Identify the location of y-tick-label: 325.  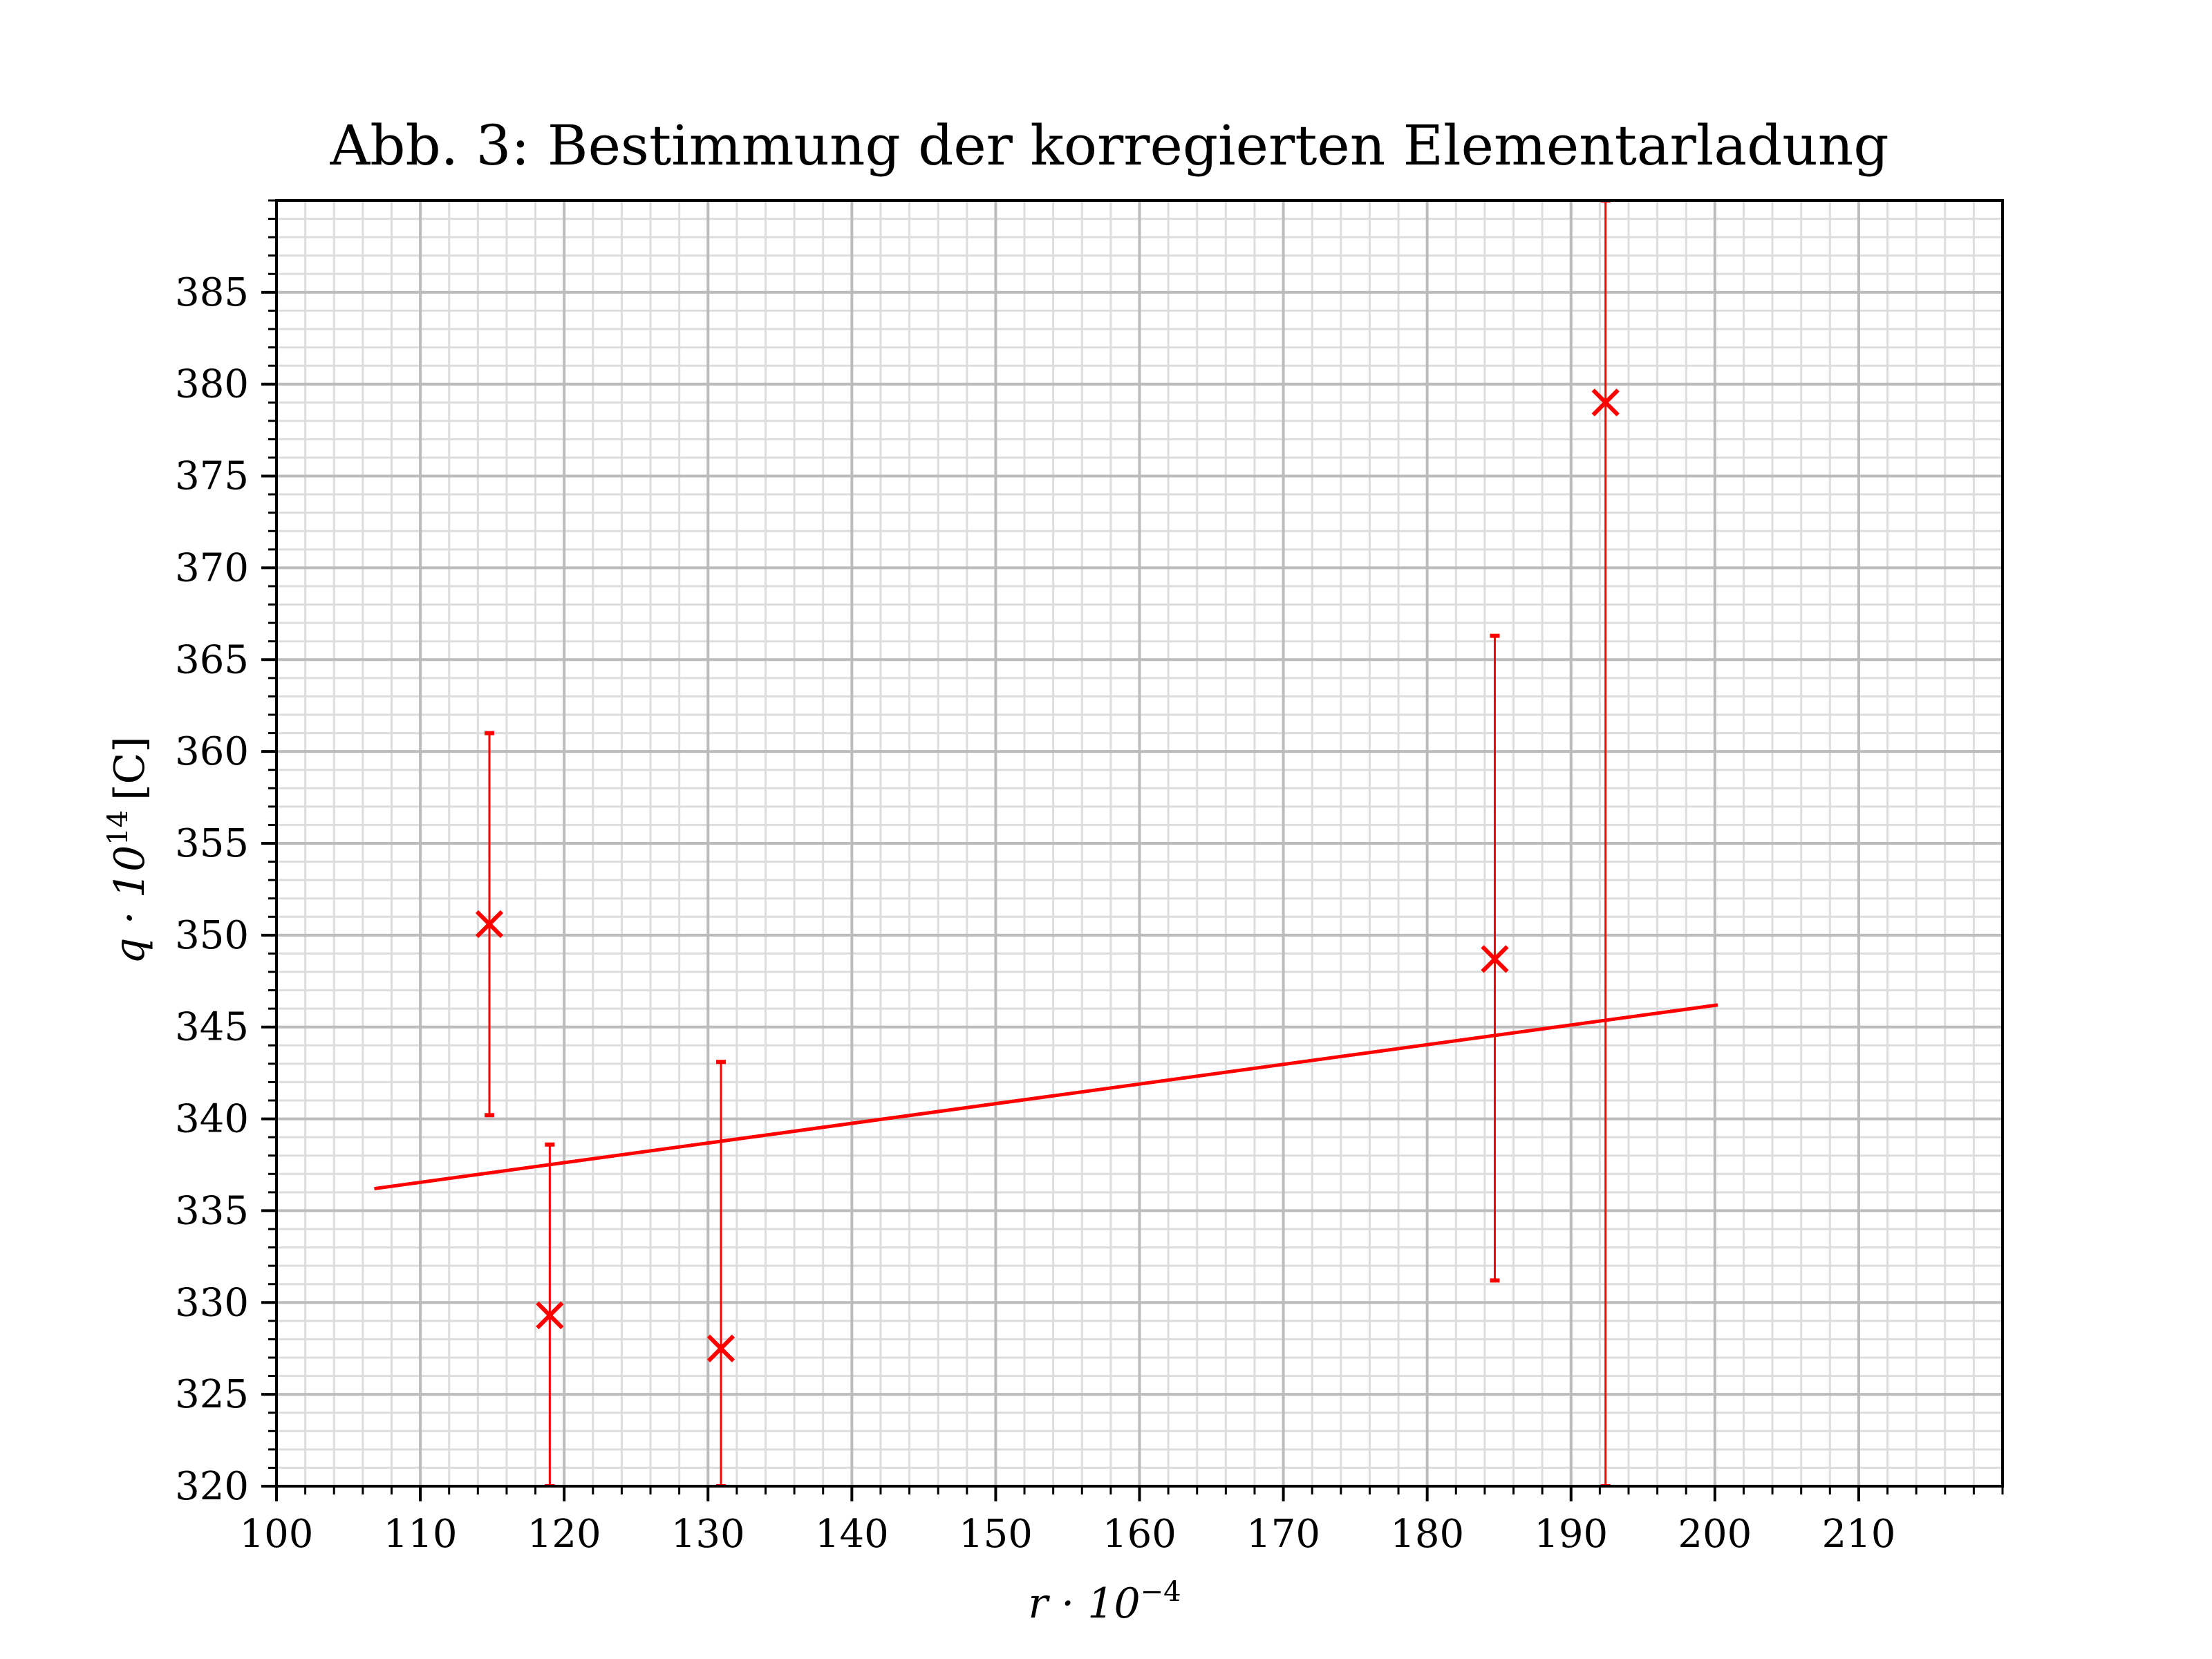
(212, 1394).